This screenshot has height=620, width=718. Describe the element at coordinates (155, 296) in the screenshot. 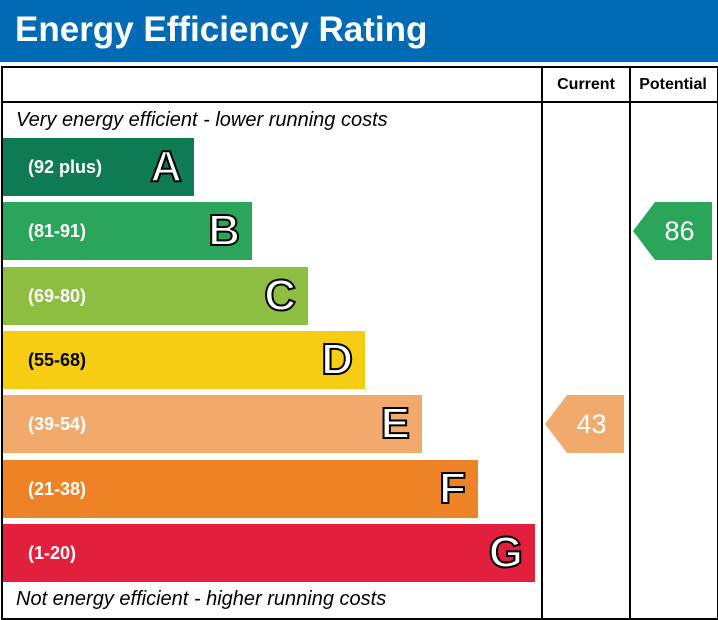

I see `band-c: (69-80) C` at that location.